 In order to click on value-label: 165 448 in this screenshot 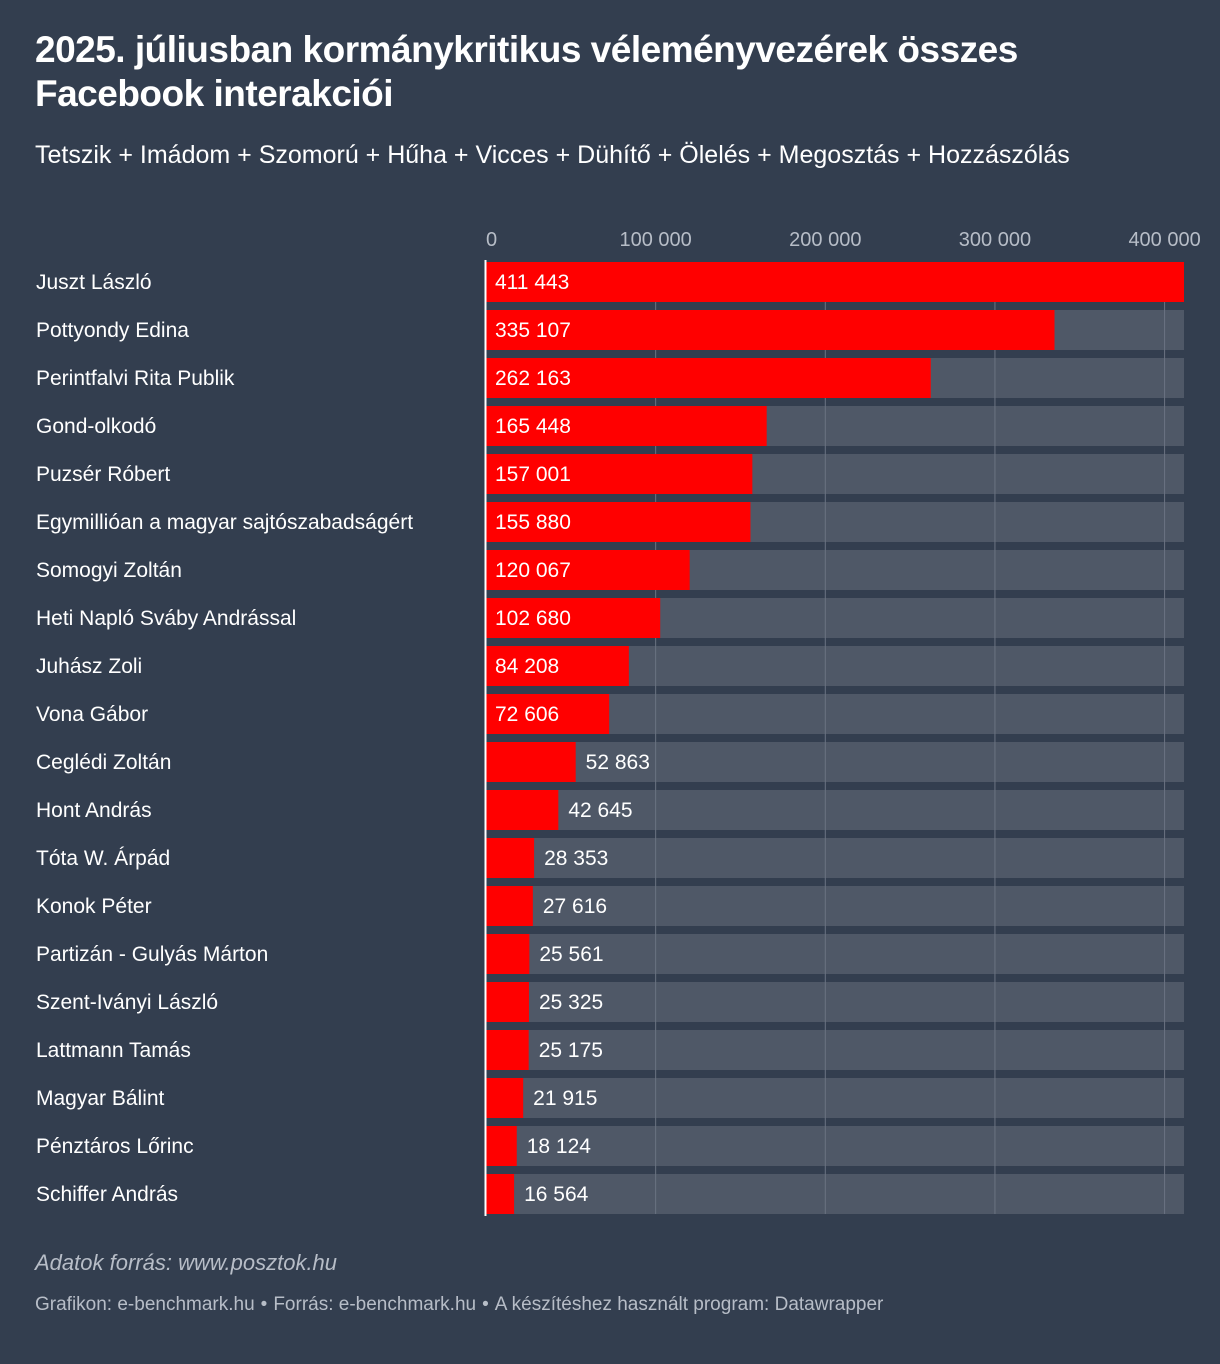, I will do `click(533, 426)`.